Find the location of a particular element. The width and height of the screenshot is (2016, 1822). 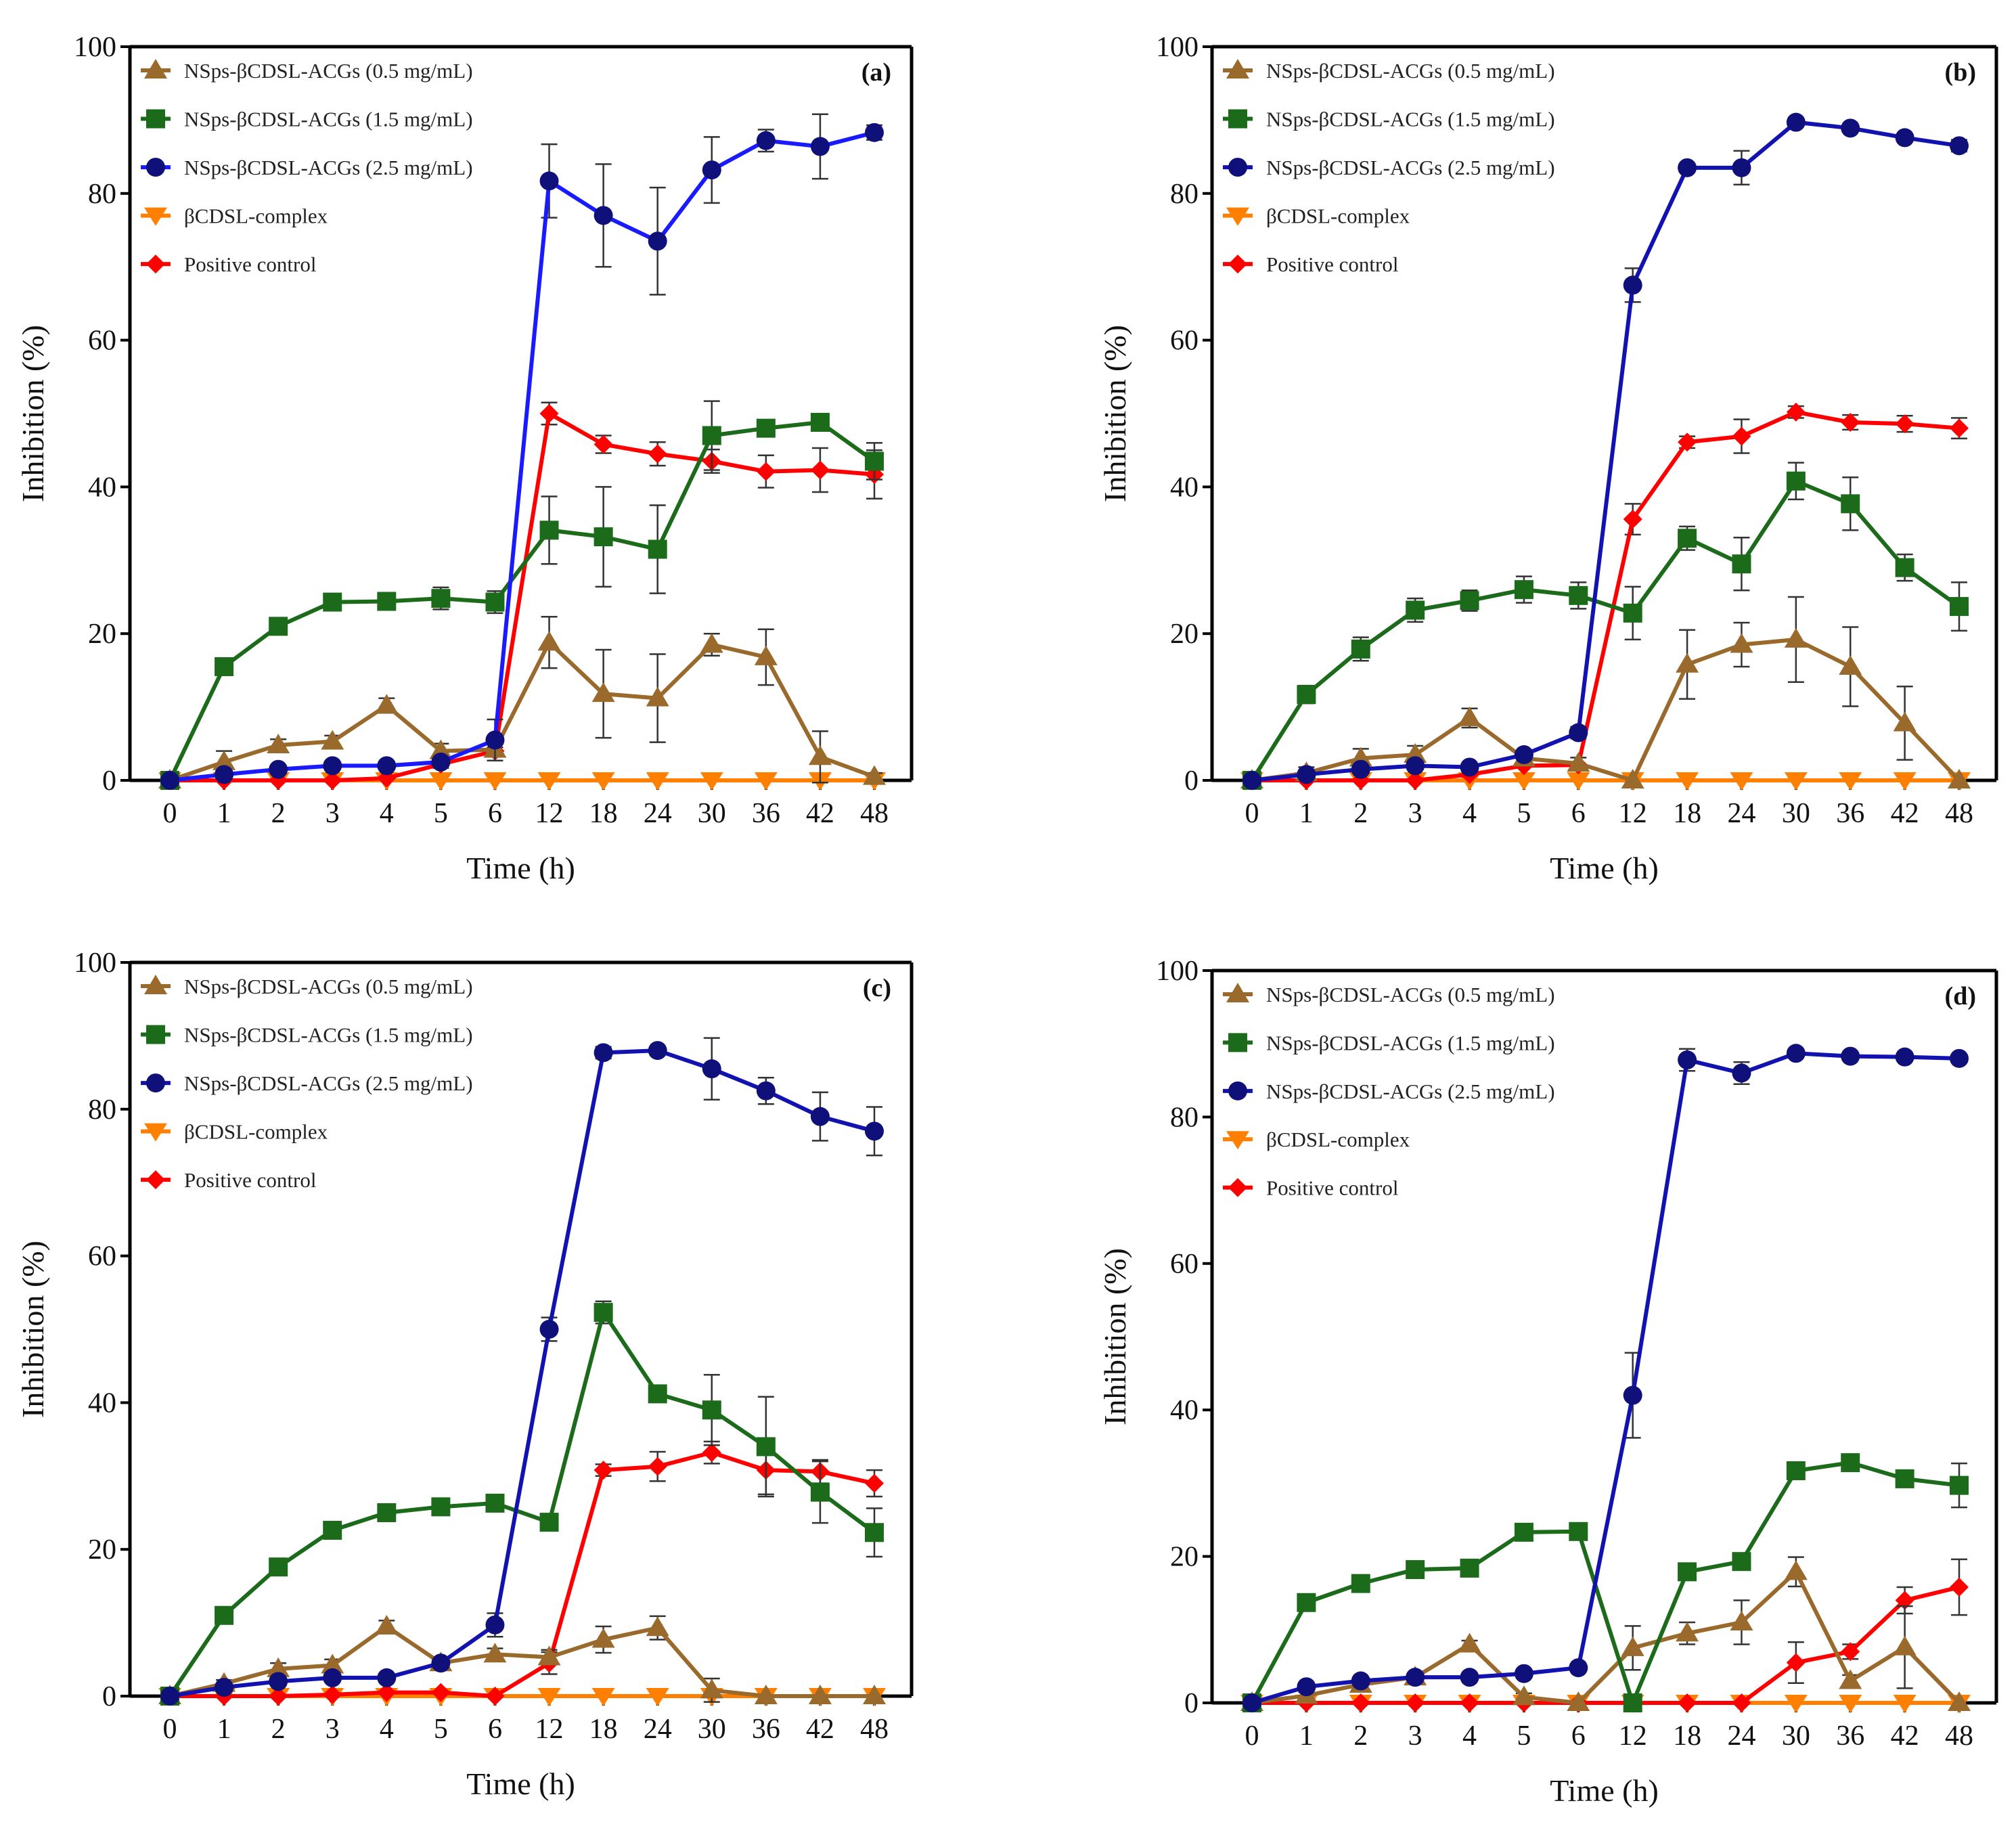

y-axis-title: Inhibition (%) is located at coordinates (1115, 413).